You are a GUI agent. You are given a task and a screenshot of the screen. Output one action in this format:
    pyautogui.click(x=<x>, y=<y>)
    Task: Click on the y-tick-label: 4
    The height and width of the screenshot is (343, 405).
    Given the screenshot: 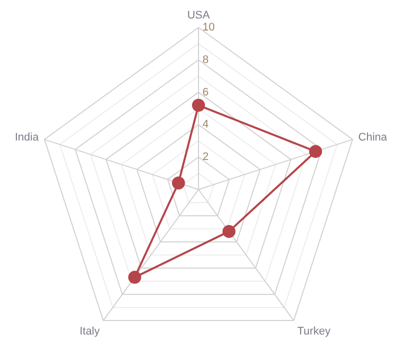 What is the action you would take?
    pyautogui.click(x=205, y=124)
    